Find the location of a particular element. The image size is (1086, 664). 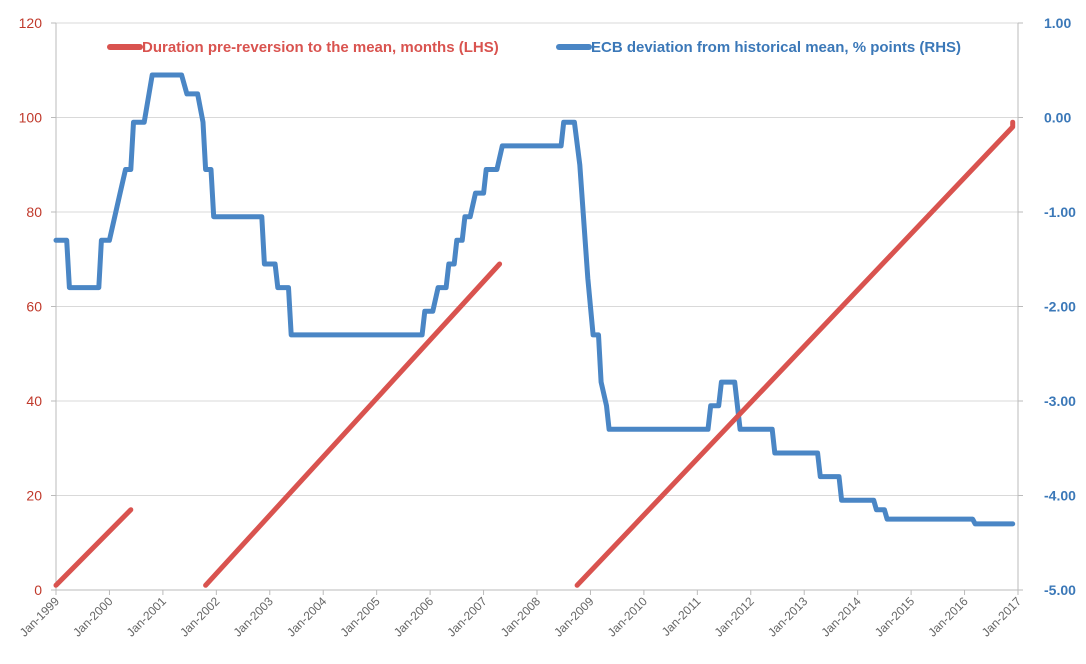

x-tick-label: Jan-2016 is located at coordinates (948, 617).